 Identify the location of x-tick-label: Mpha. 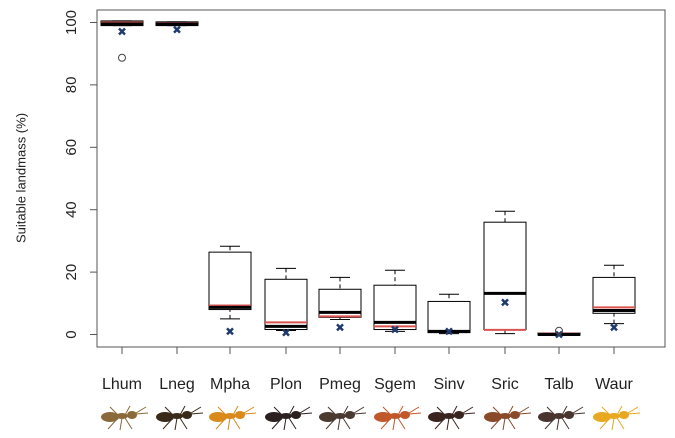
(230, 384).